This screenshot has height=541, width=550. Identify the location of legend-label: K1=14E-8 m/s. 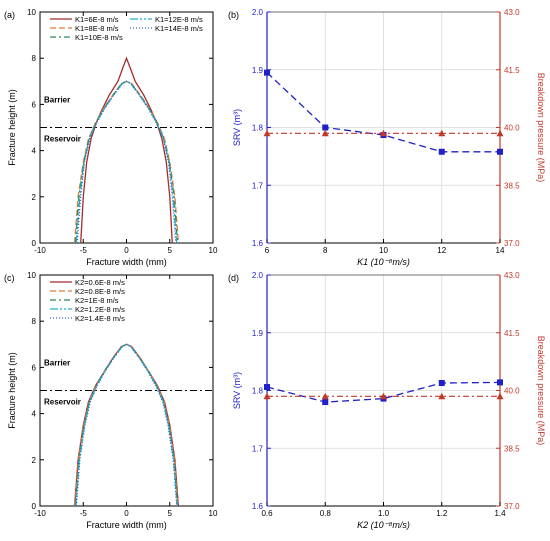
(179, 28).